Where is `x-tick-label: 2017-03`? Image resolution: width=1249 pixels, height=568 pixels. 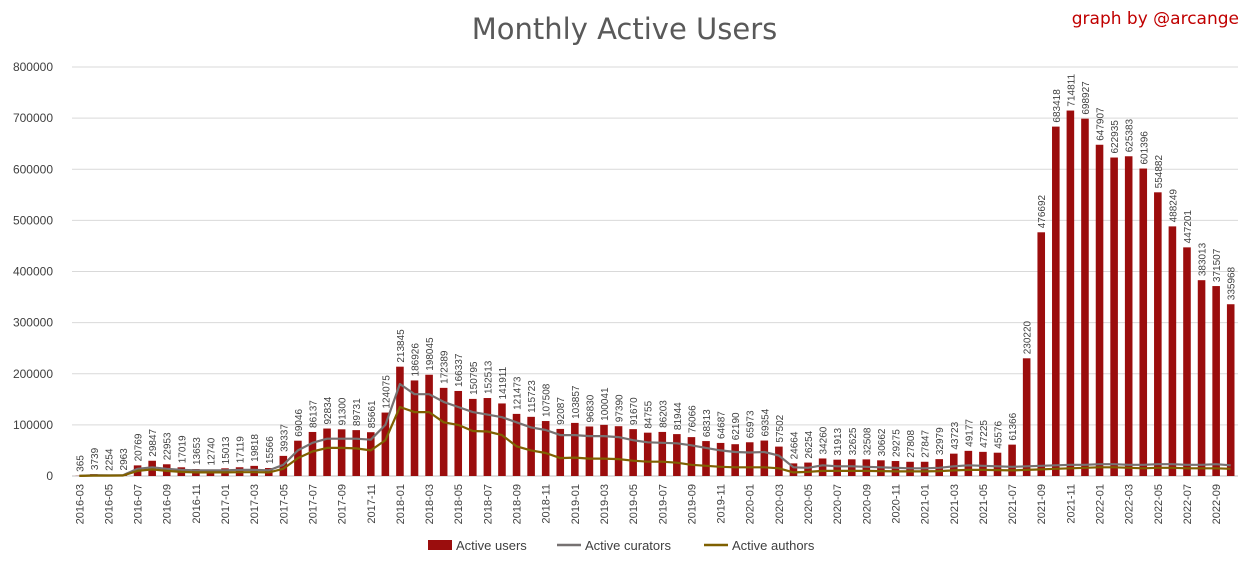 x-tick-label: 2017-03 is located at coordinates (255, 504).